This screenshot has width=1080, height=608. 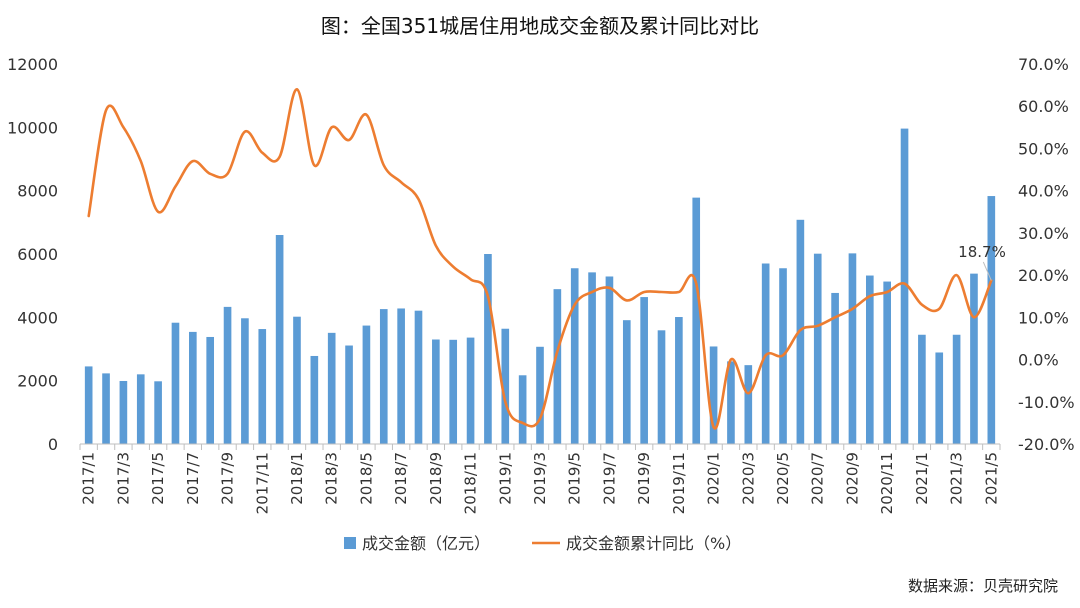 I want to click on x-tick-label: 2017/11, so click(x=262, y=483).